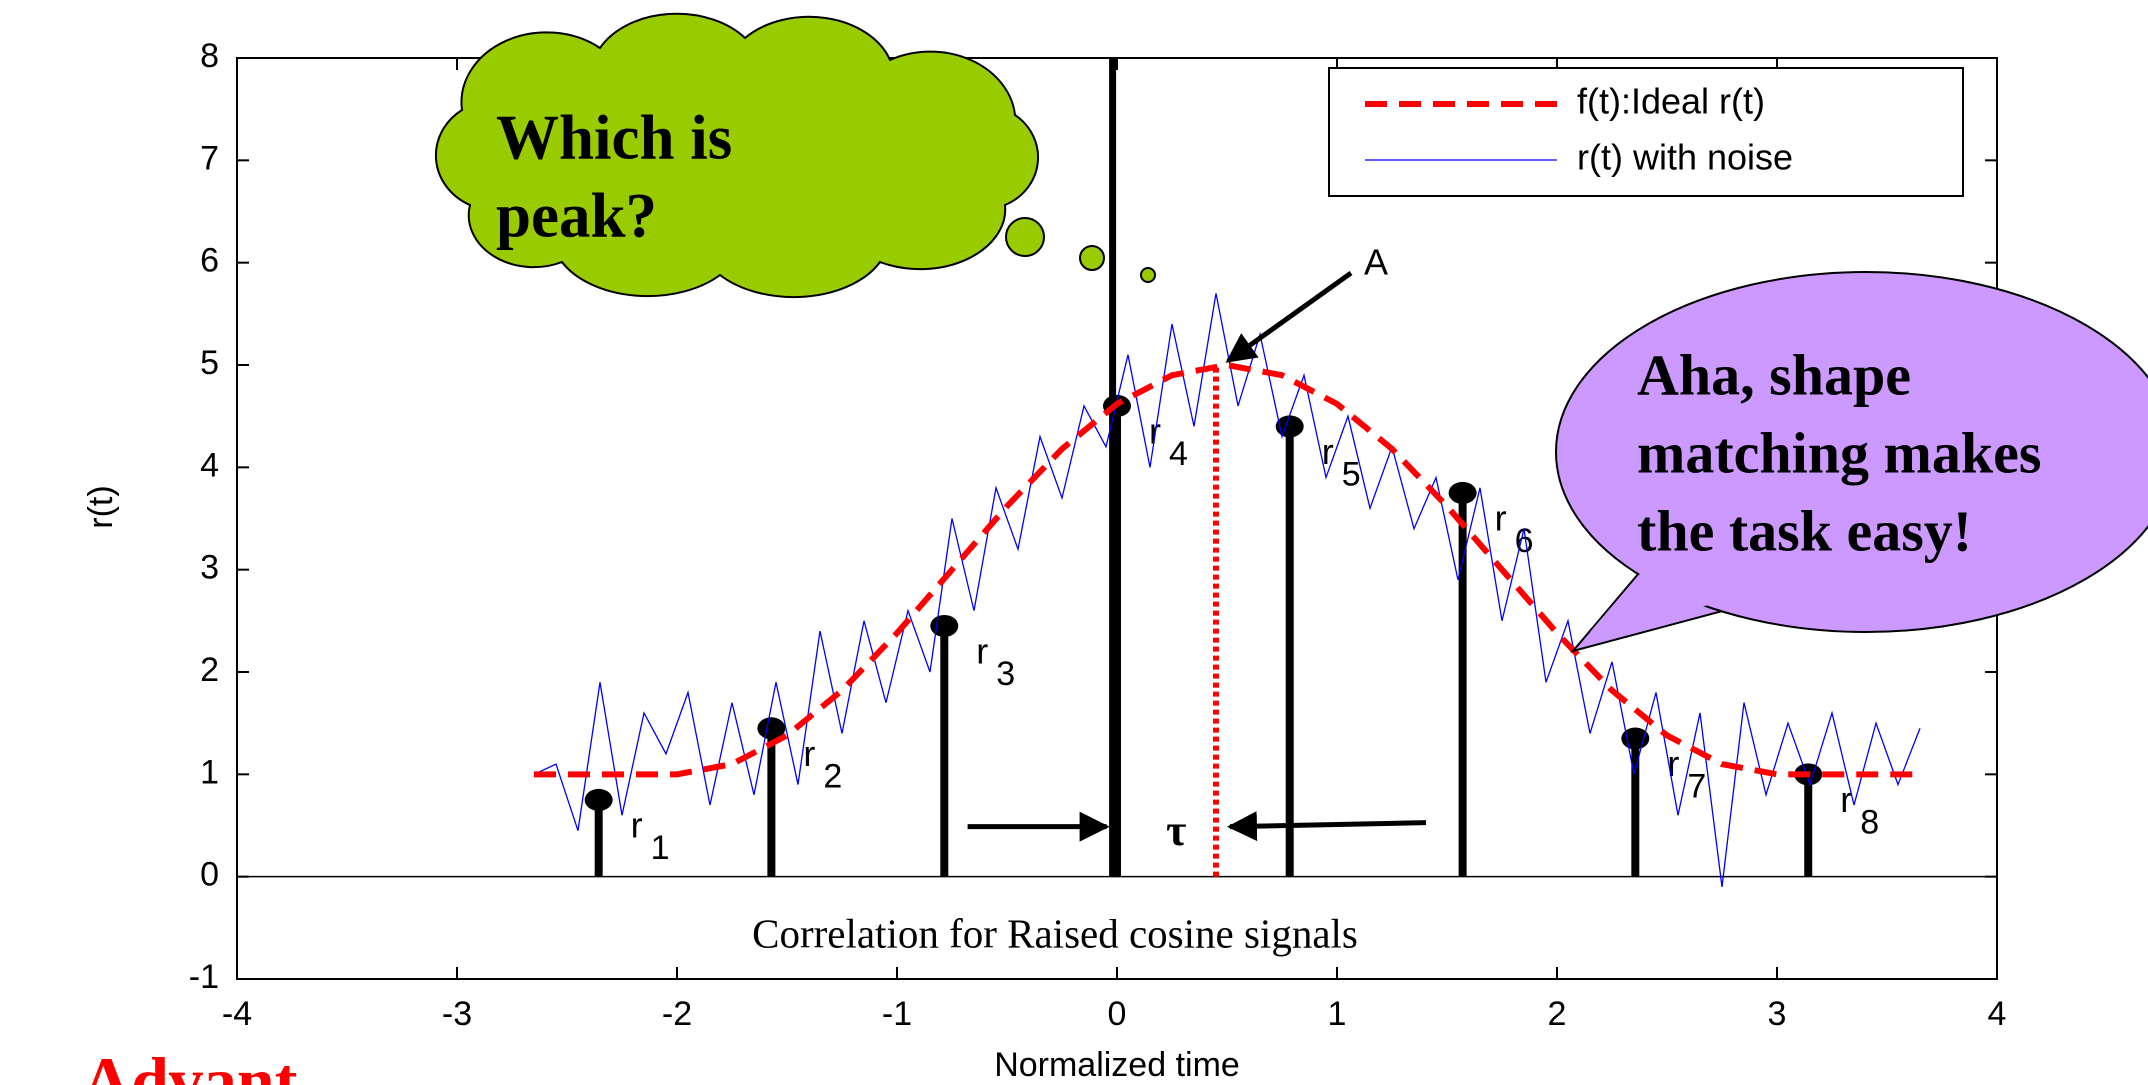  Describe the element at coordinates (660, 848) in the screenshot. I see `stem-subscript: 1` at that location.